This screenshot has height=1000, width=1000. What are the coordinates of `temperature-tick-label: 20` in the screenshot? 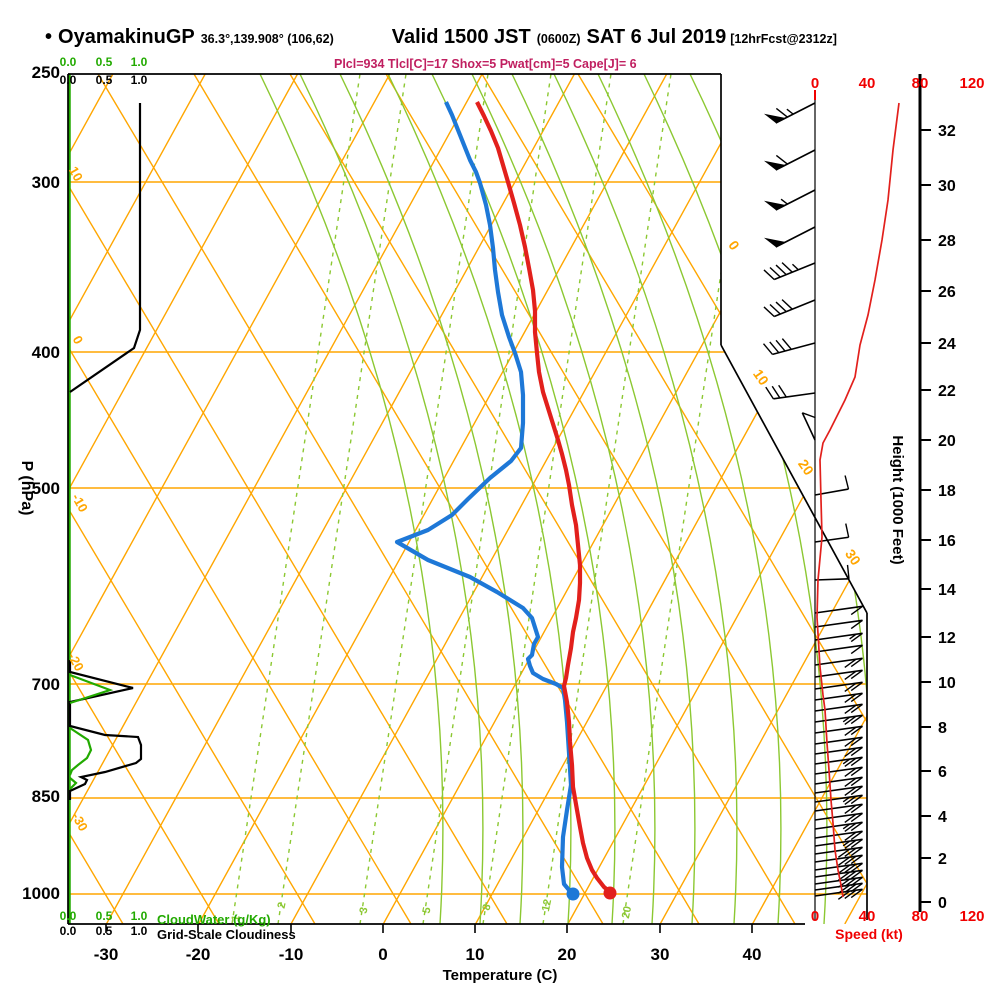 It's located at (567, 954).